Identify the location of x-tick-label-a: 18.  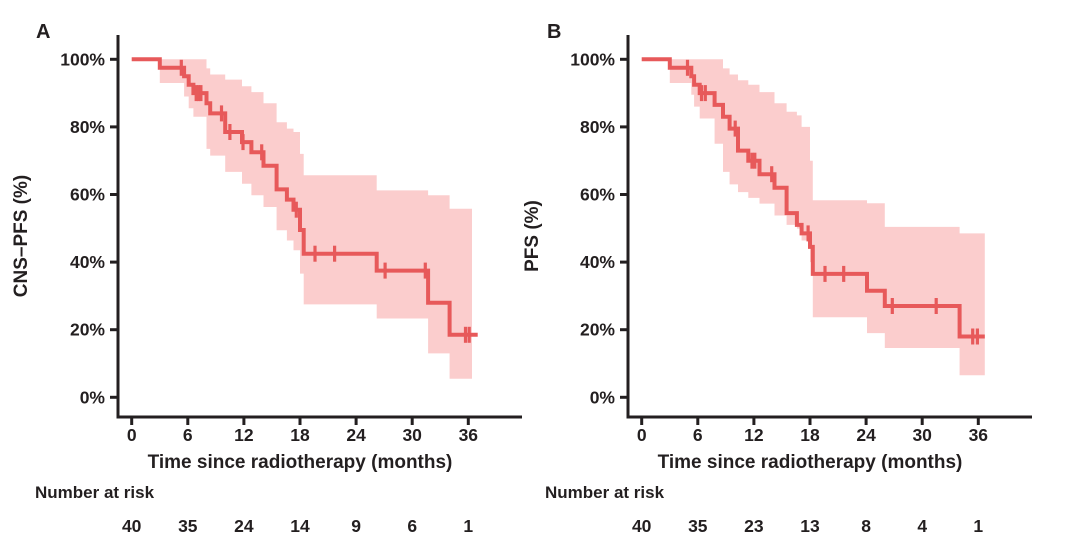
(300, 435).